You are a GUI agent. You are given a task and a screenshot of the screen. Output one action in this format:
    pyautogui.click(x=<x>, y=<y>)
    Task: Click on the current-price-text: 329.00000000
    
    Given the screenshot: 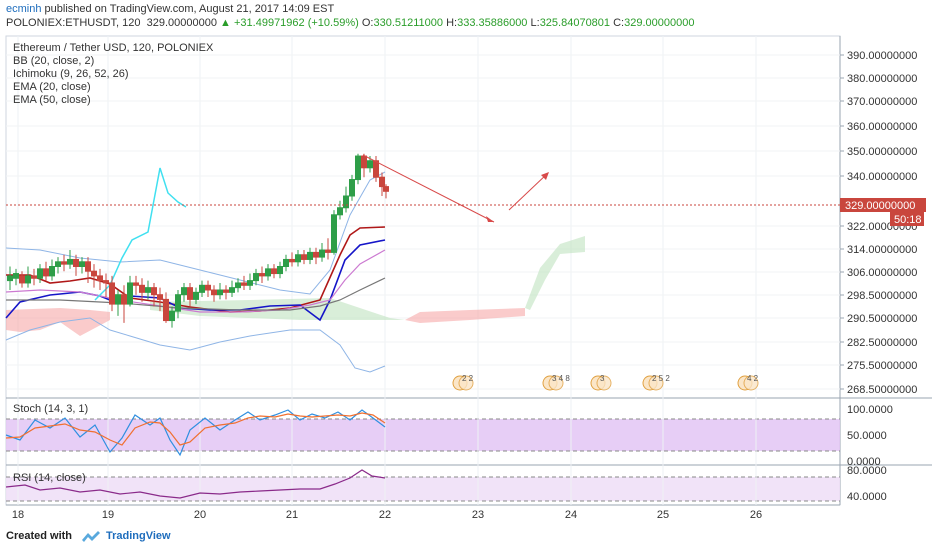 What is the action you would take?
    pyautogui.click(x=880, y=206)
    